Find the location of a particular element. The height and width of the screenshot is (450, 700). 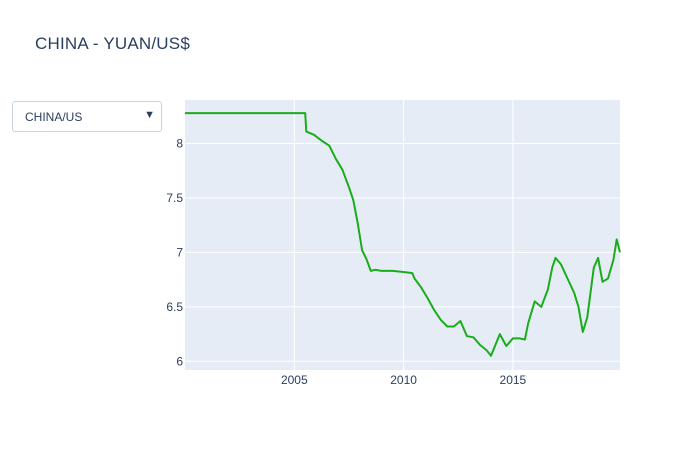

chart-title: CHINA - YUAN/US$ is located at coordinates (112, 43).